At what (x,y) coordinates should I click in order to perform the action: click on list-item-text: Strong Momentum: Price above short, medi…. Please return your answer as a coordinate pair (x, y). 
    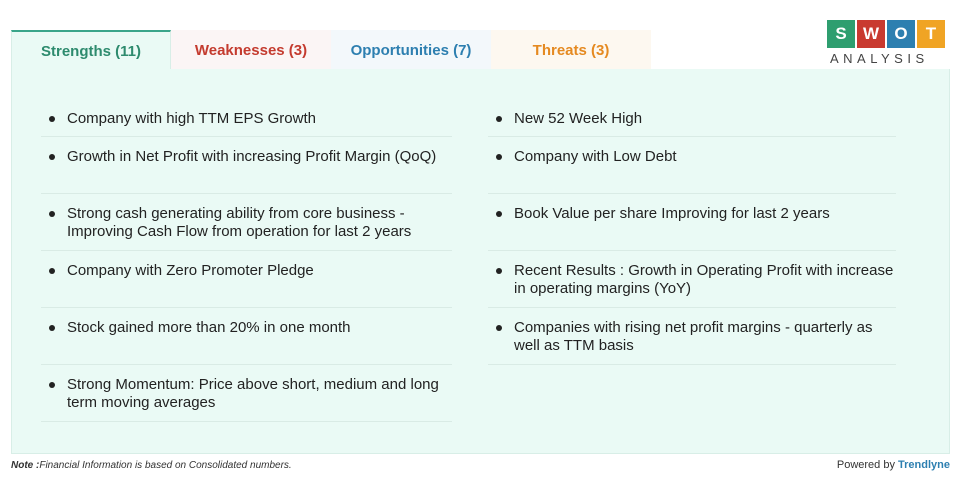
    Looking at the image, I should click on (253, 393).